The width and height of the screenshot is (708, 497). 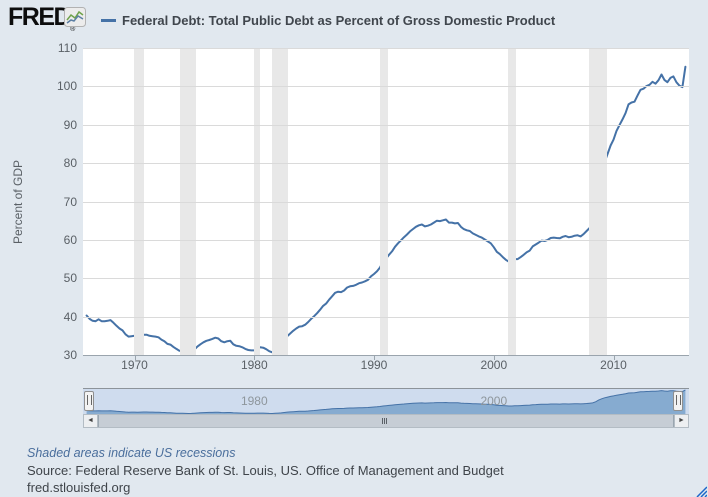 I want to click on series-legend-dash-icon, so click(x=108, y=20).